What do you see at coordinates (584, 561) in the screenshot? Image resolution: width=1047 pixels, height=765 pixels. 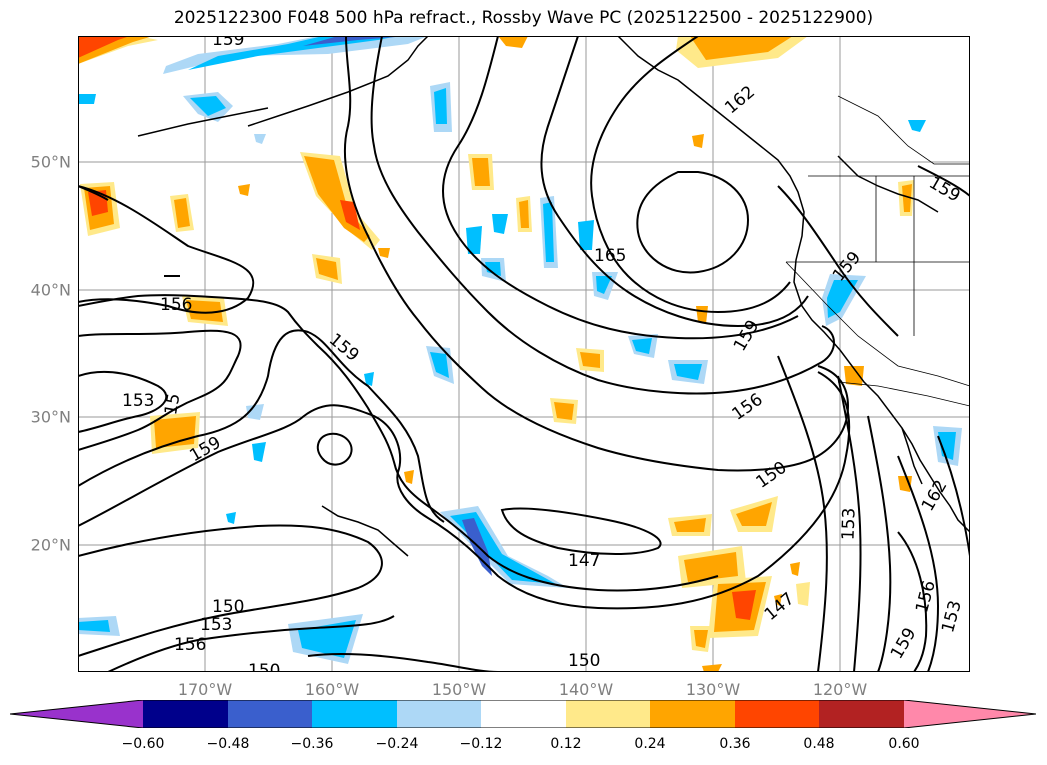 I see `contour-label: 147` at bounding box center [584, 561].